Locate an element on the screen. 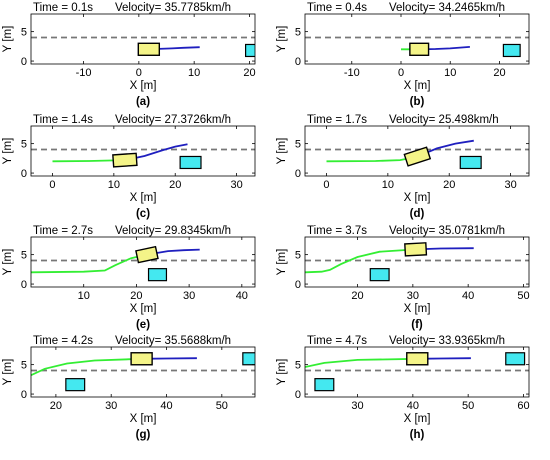 Image resolution: width=550 pixels, height=460 pixels. subplot-label: (b) is located at coordinates (417, 102).